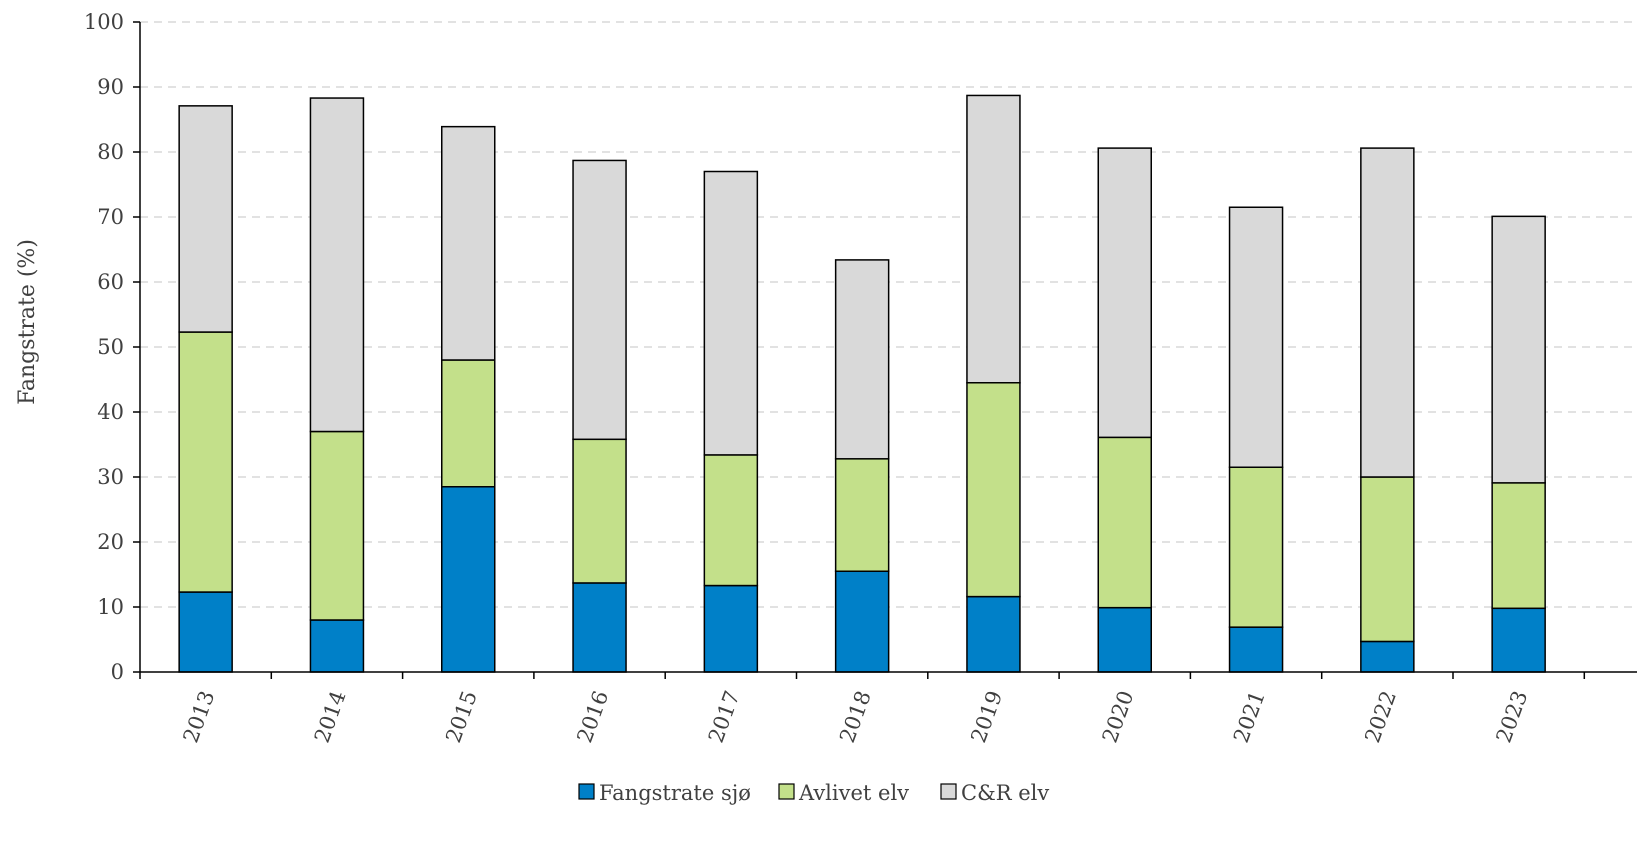  I want to click on bar-segment-cr-2016, so click(599, 300).